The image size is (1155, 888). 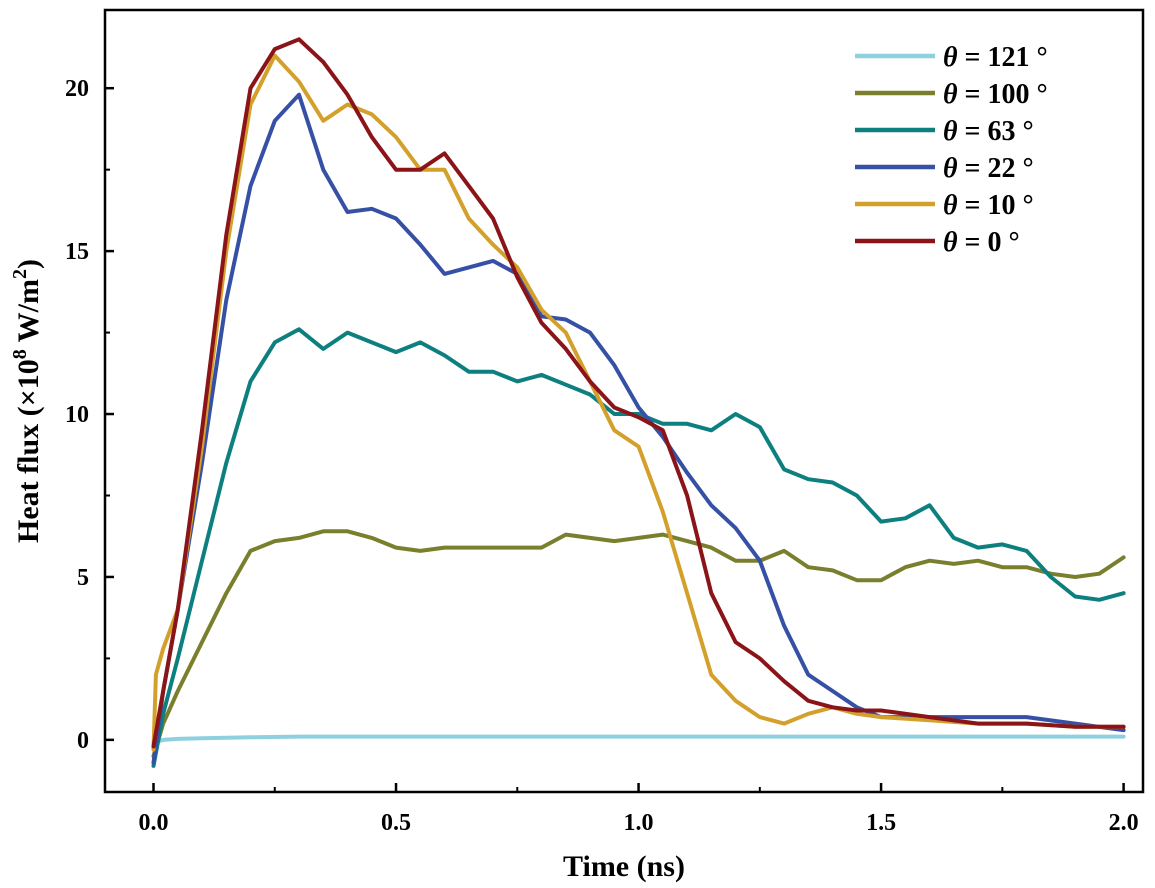 I want to click on legend-label: θ = 10 °, so click(x=988, y=205).